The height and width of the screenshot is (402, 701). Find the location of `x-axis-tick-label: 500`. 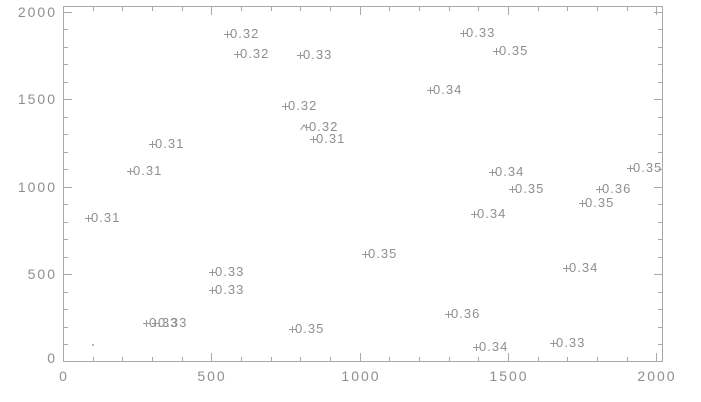

x-axis-tick-label: 500 is located at coordinates (212, 376).